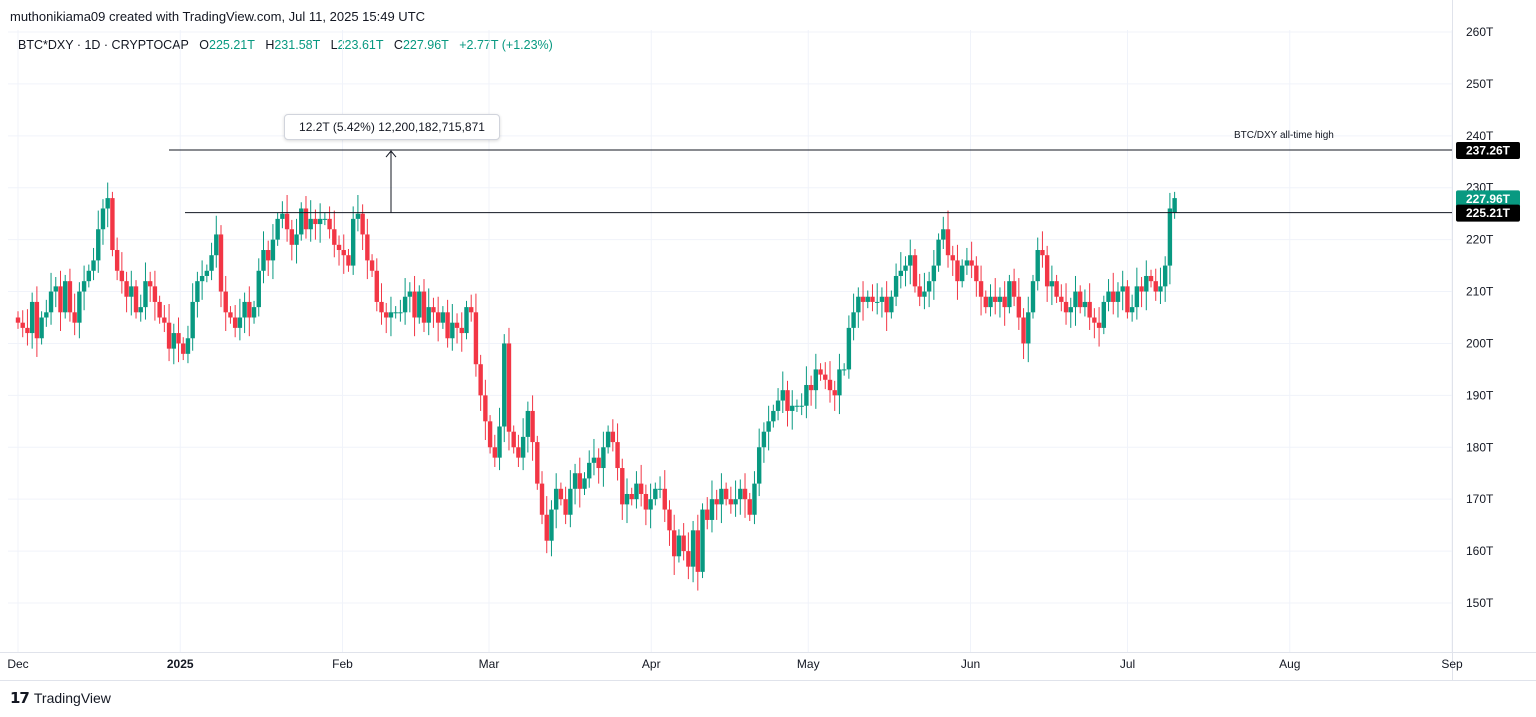  I want to click on measure-tooltip: 12.2T (5.42%) 12,200,182,715,871, so click(392, 127).